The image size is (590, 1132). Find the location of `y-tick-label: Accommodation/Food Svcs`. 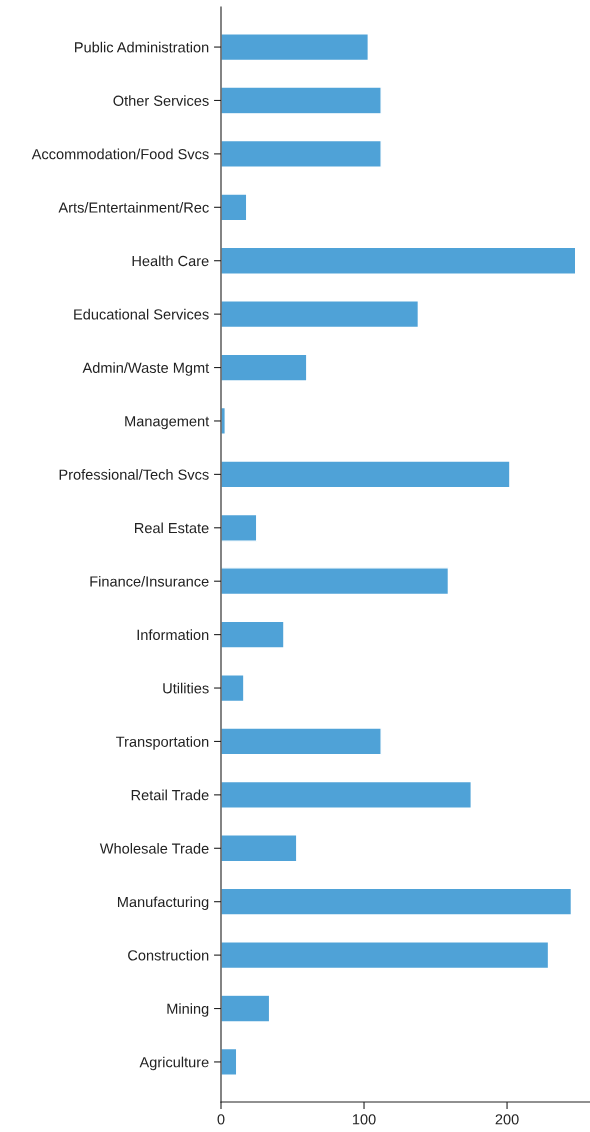

y-tick-label: Accommodation/Food Svcs is located at coordinates (120, 154).